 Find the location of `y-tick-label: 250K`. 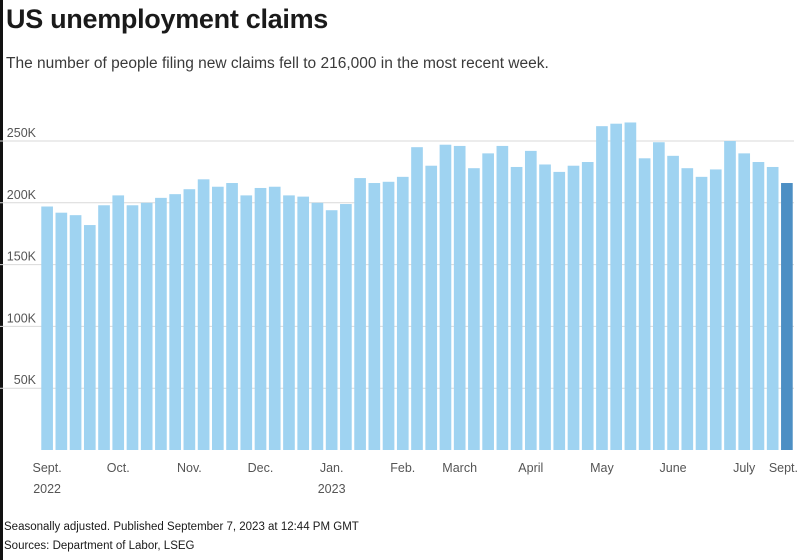

y-tick-label: 250K is located at coordinates (22, 133).